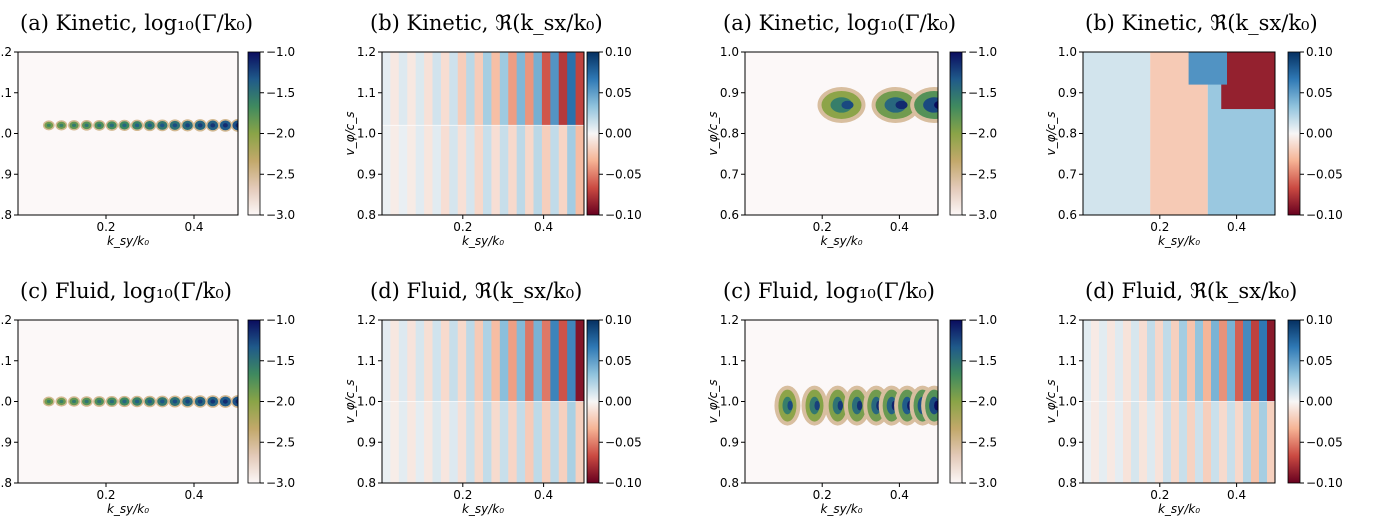 The height and width of the screenshot is (525, 1376). Describe the element at coordinates (128, 133) in the screenshot. I see `heatmap-background` at that location.